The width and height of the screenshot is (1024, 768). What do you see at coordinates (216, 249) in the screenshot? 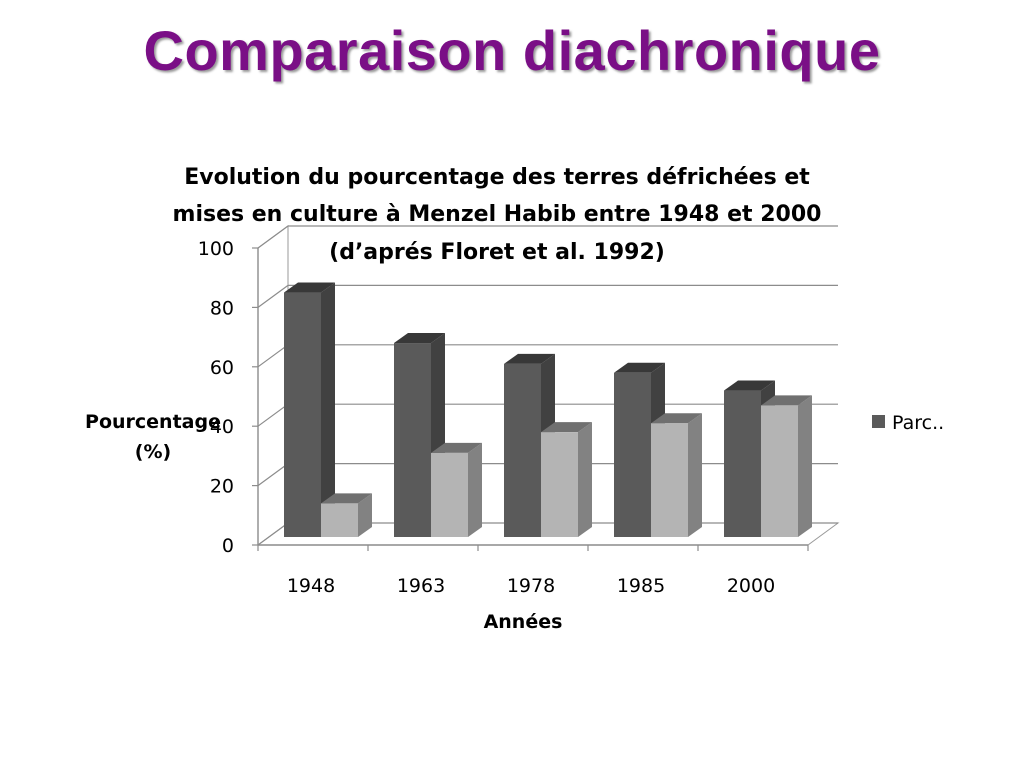
I see `y-tick-label: 100` at bounding box center [216, 249].